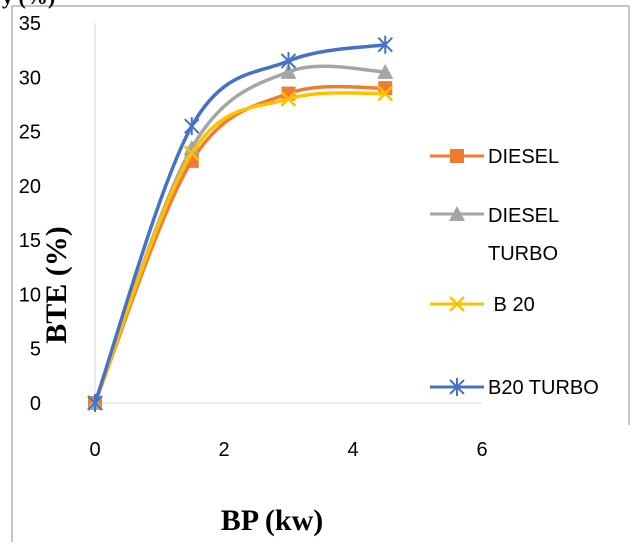 The image size is (635, 547). Describe the element at coordinates (30, 241) in the screenshot. I see `y-tick-label: 15` at that location.